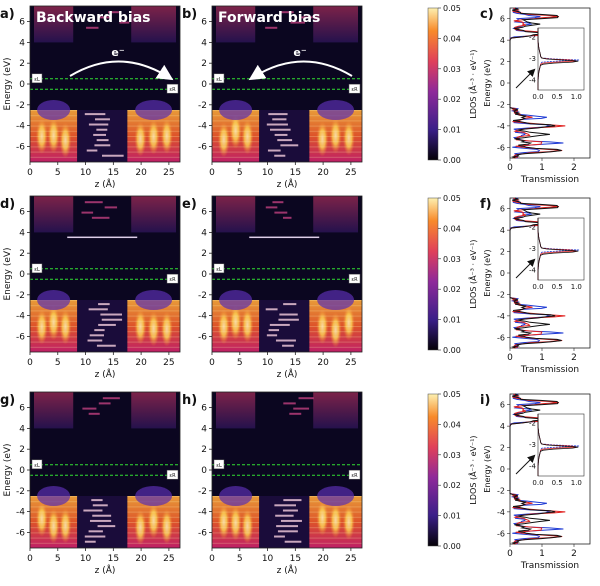 The image size is (600, 586). I want to click on panel-label: g), so click(7, 400).